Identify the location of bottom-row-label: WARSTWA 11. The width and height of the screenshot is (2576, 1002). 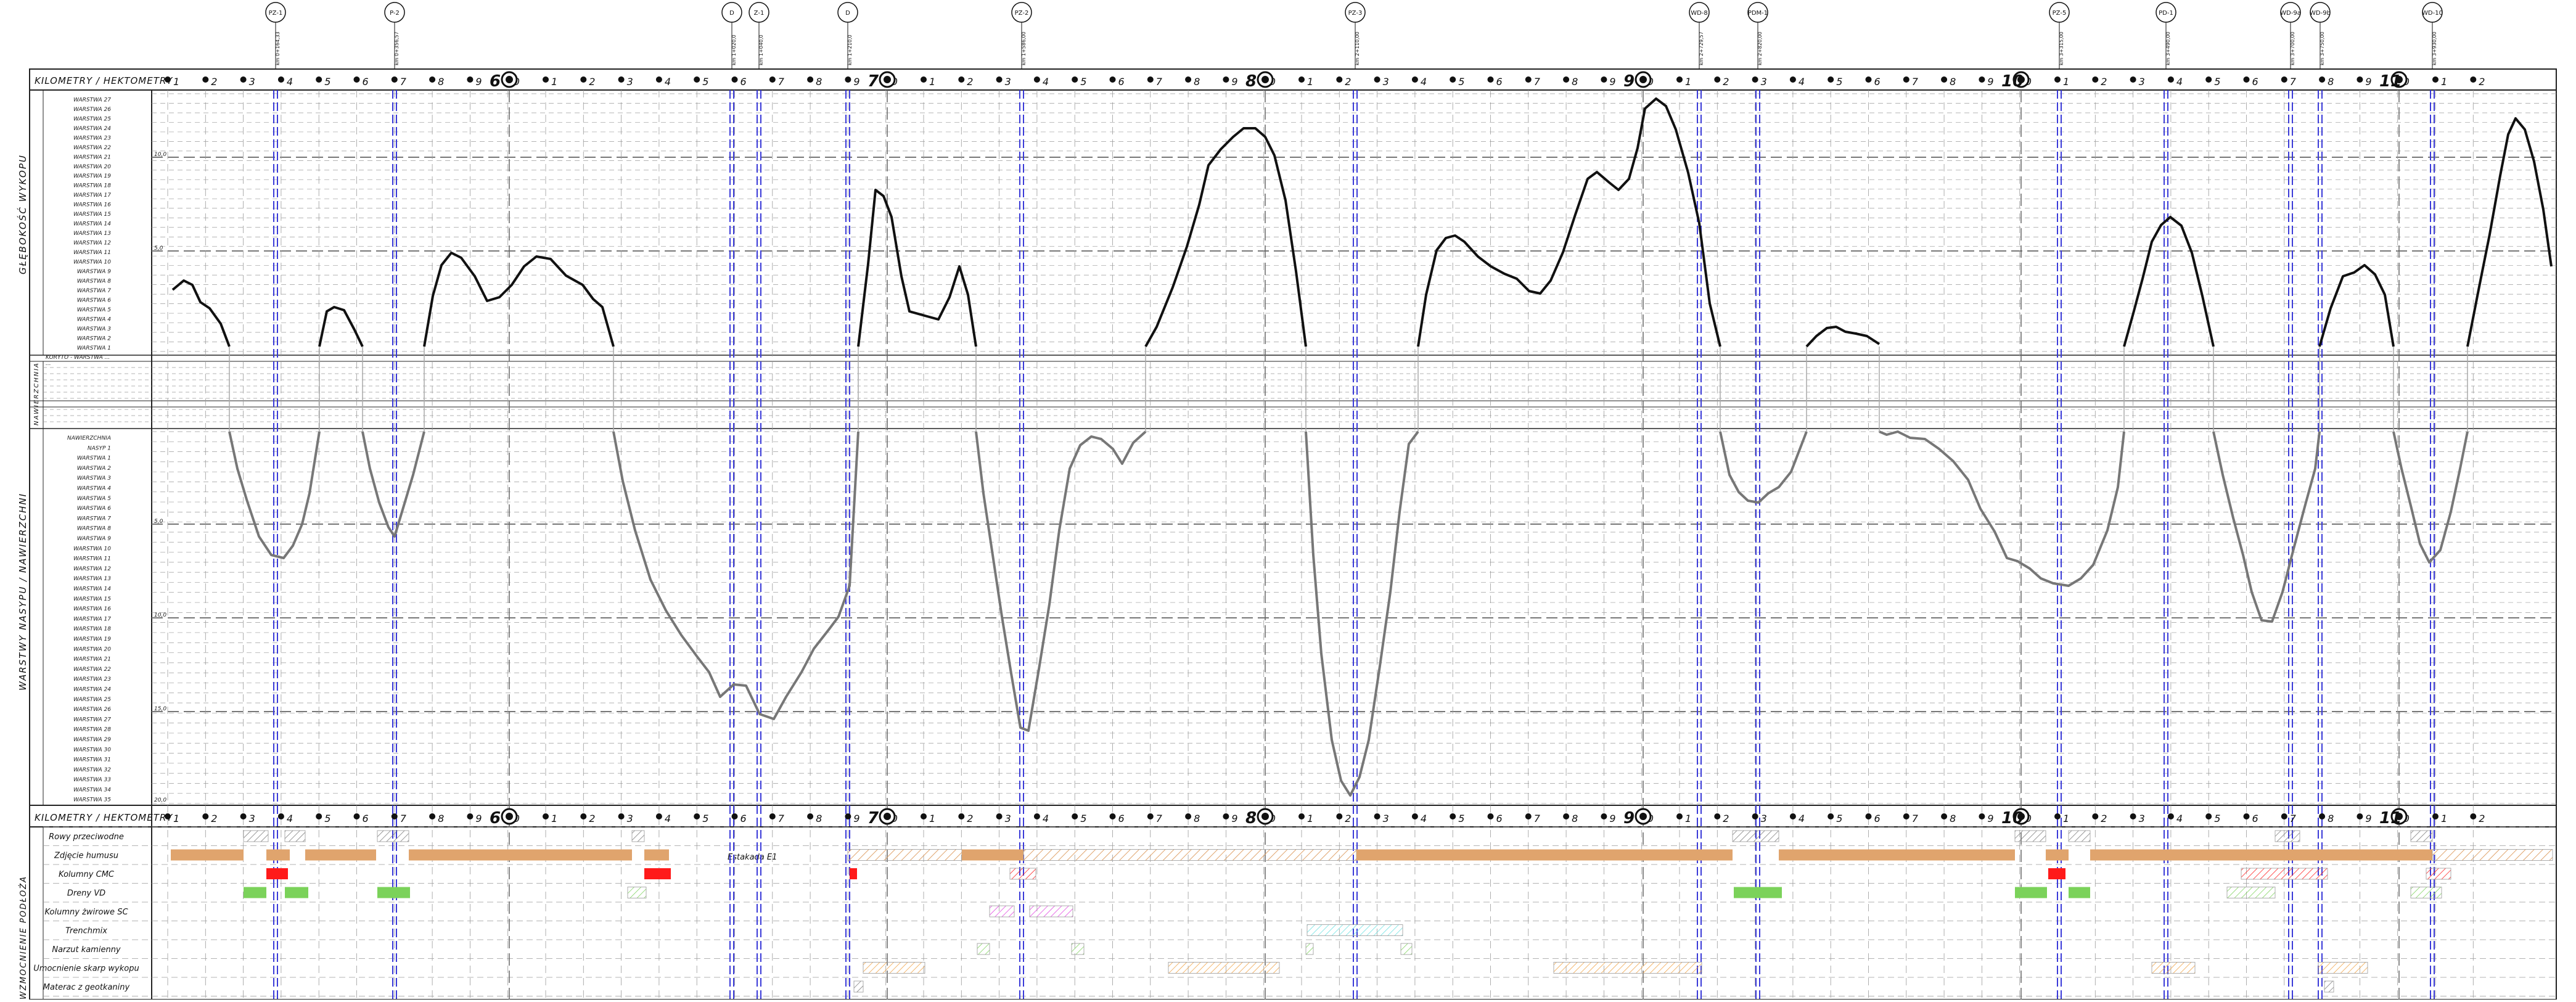
(92, 559).